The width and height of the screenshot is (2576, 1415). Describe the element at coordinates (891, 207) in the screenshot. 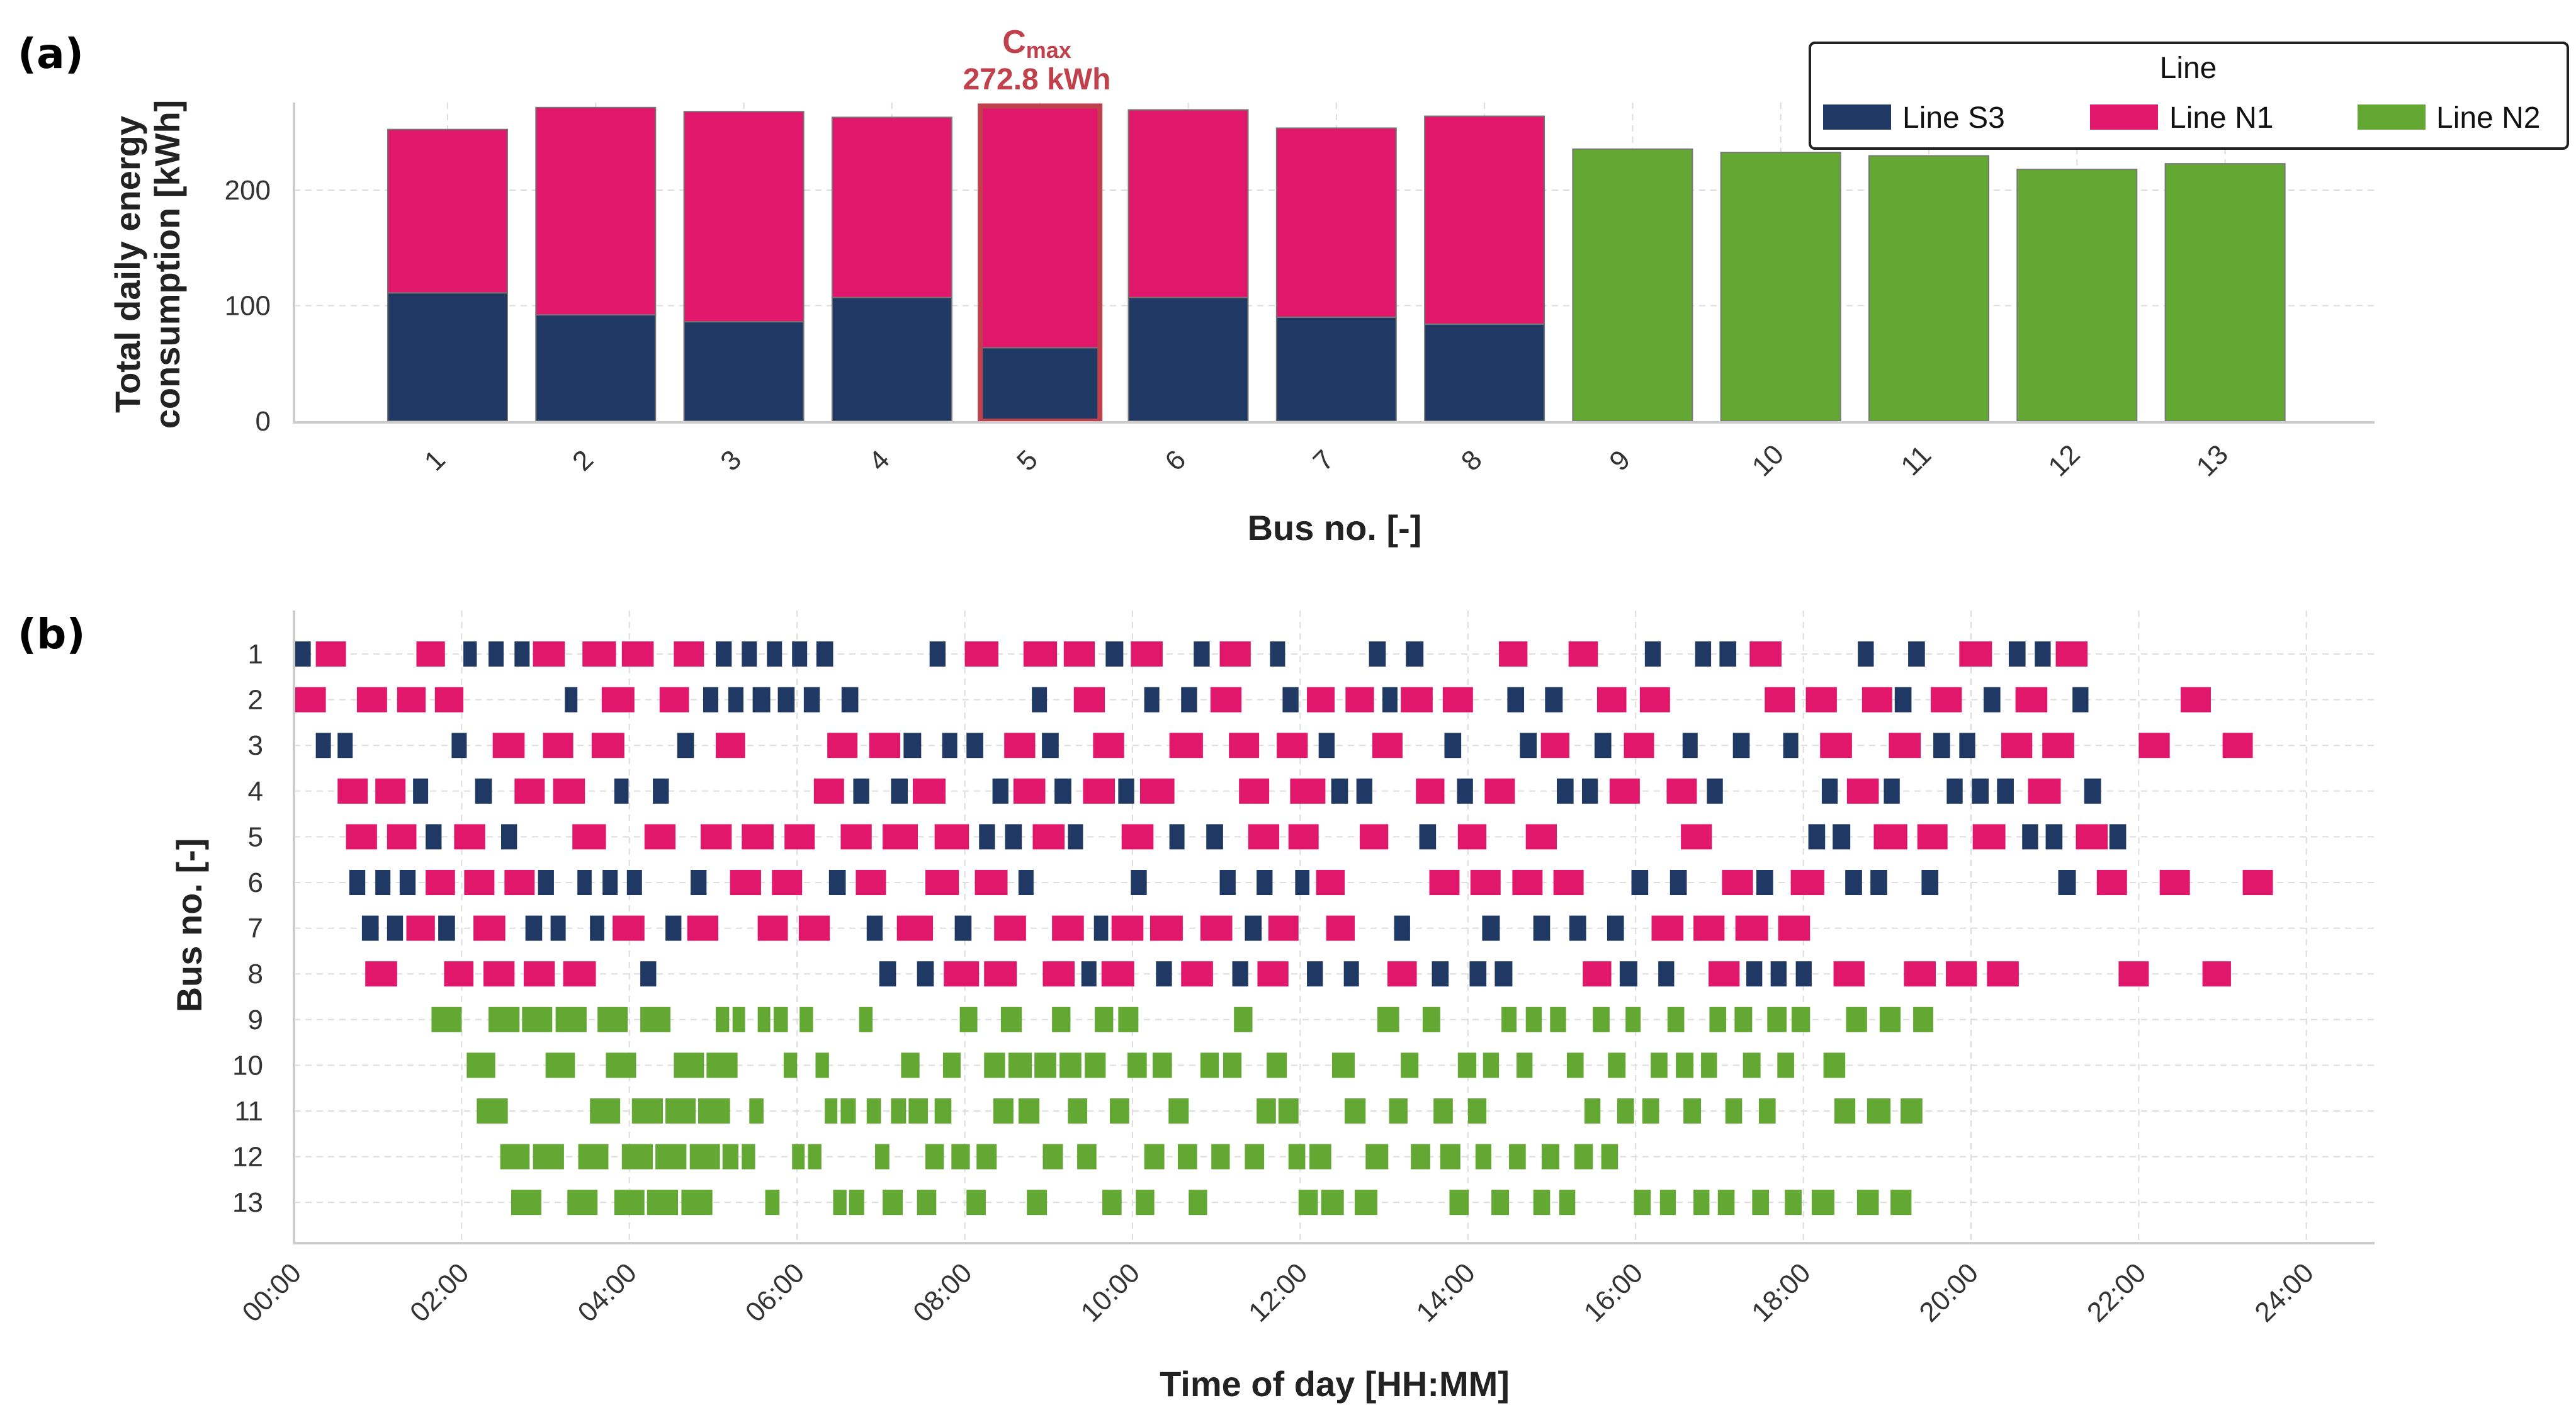

I see `bar-segment-n1` at that location.